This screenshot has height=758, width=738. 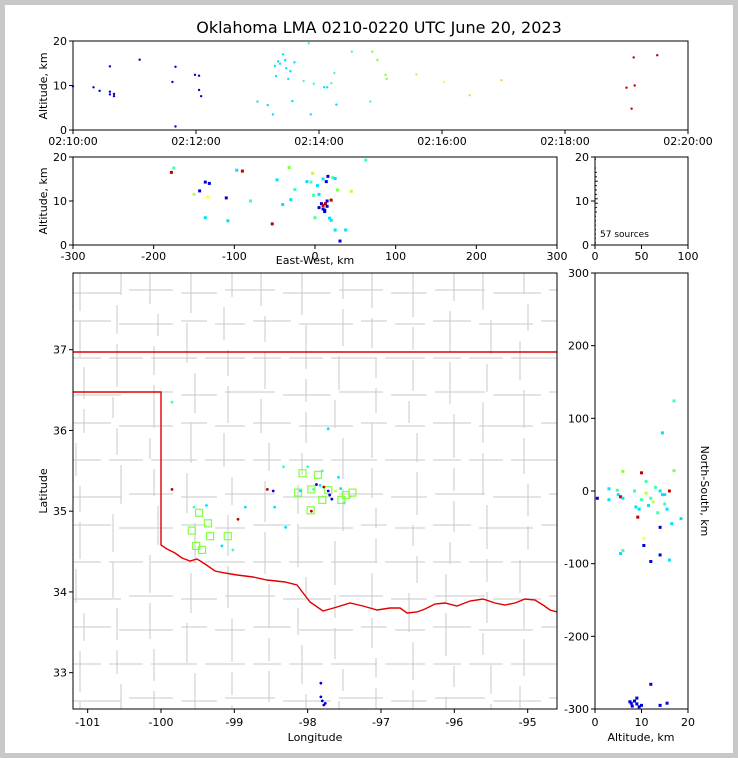 What do you see at coordinates (564, 141) in the screenshot?
I see `time-x-tick-label: 02:18:00` at bounding box center [564, 141].